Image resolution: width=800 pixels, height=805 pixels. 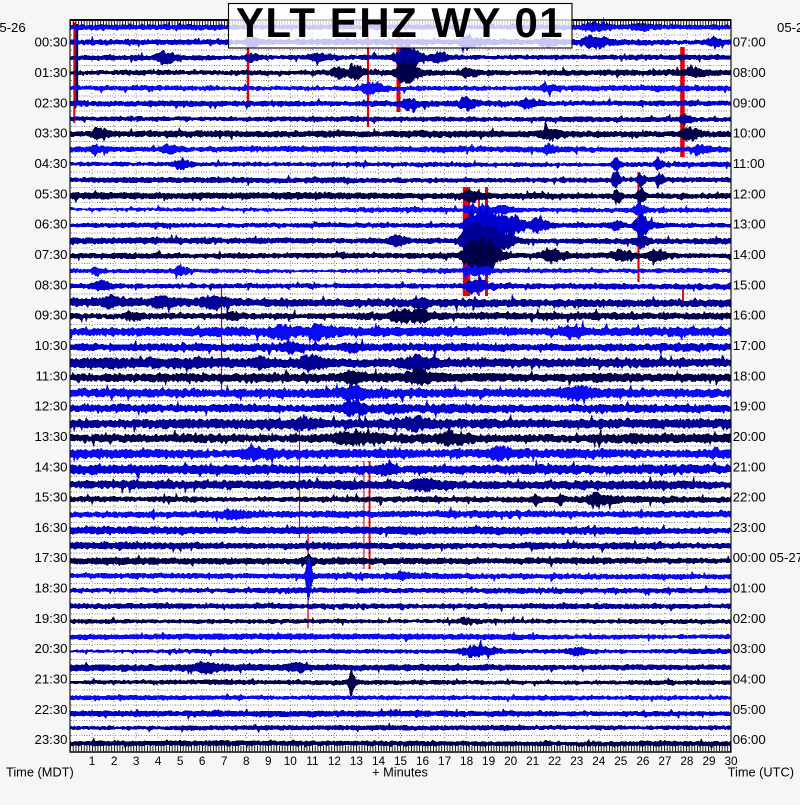 What do you see at coordinates (488, 761) in the screenshot?
I see `svg-text: 19` at bounding box center [488, 761].